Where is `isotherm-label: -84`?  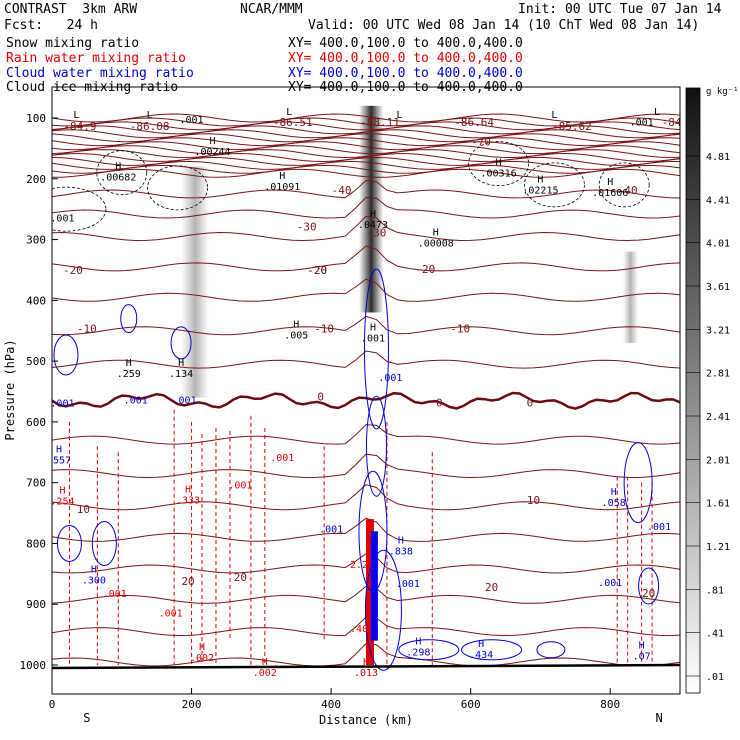
isotherm-label: -84 is located at coordinates (672, 122).